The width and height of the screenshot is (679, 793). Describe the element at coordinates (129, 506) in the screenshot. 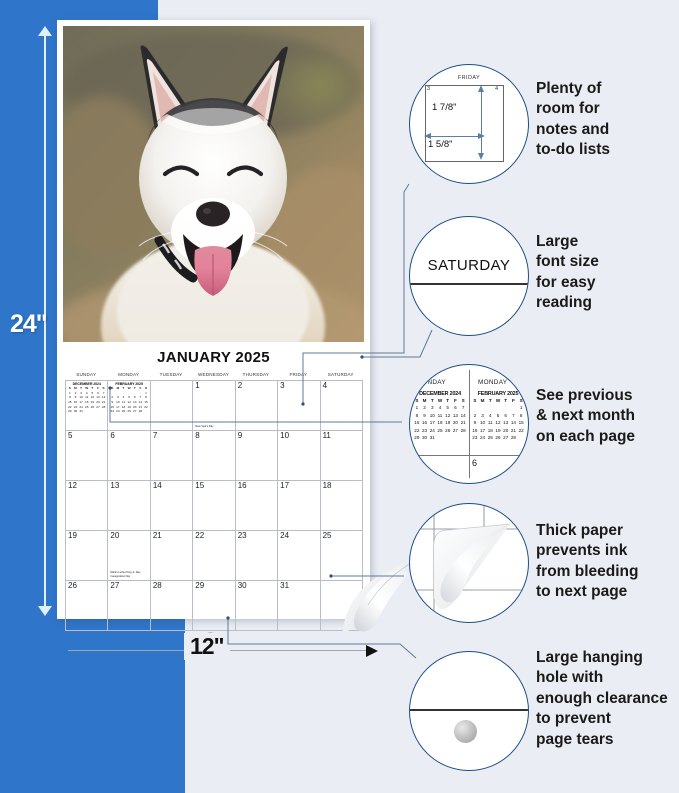

I see `calendar-day-cell-13: 13` at that location.